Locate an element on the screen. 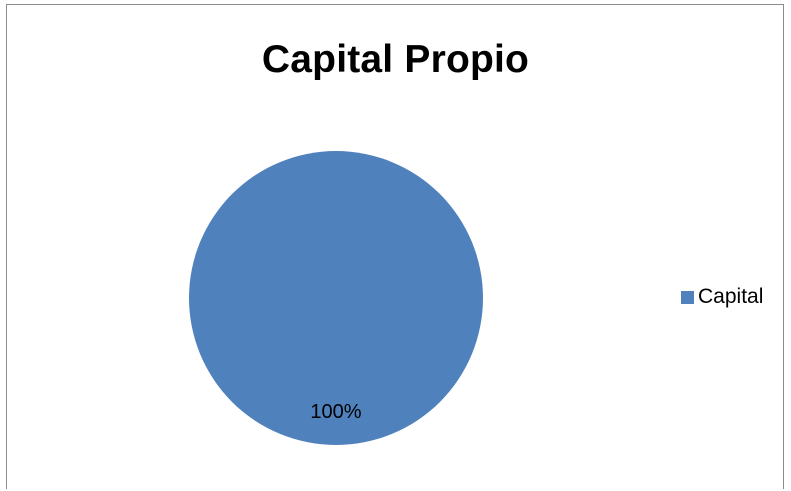 The height and width of the screenshot is (491, 791). chart-title: Capital Propio is located at coordinates (395, 59).